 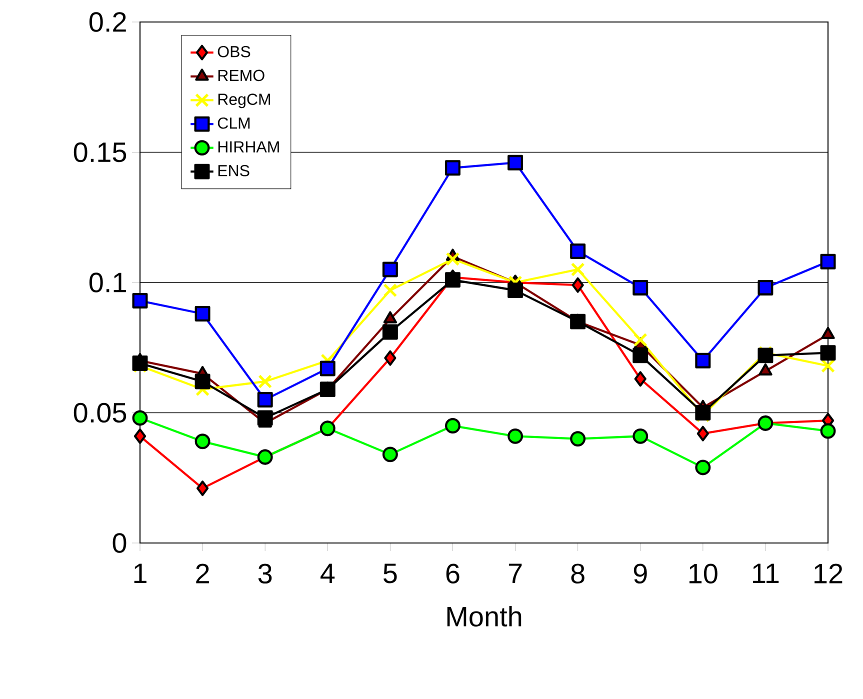 I want to click on x-tick-label: 12, so click(x=828, y=574).